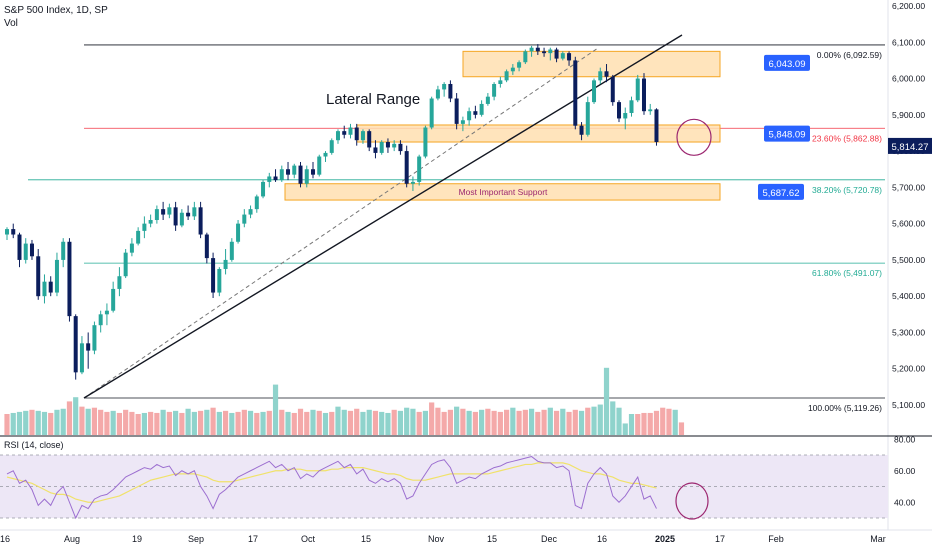  Describe the element at coordinates (72, 539) in the screenshot. I see `x-tick-label: Aug` at that location.